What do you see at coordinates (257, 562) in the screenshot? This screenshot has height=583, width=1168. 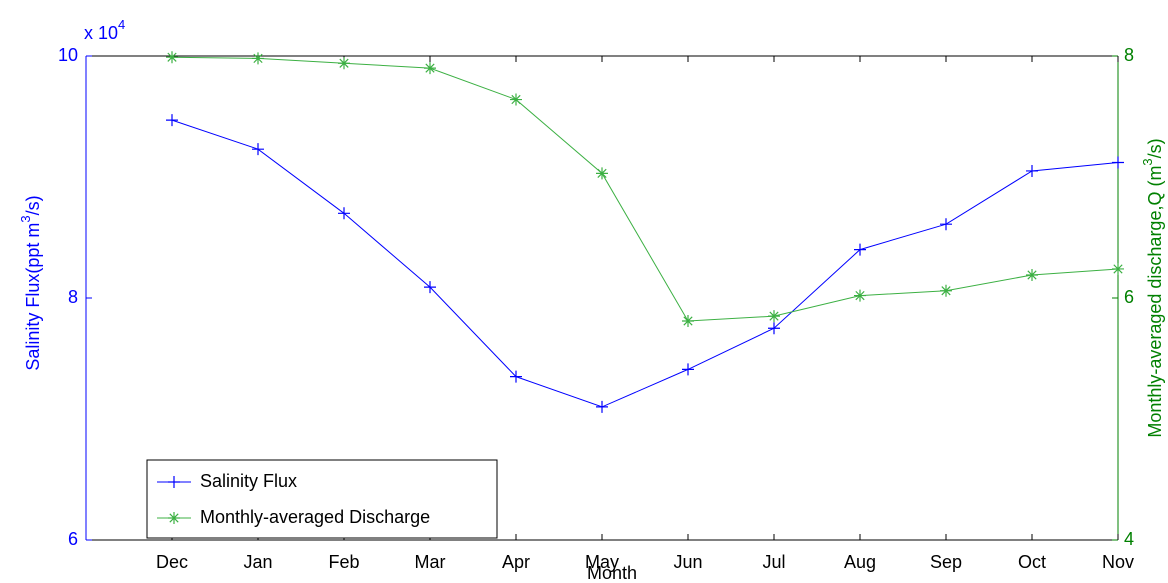 I see `x-tick-label: Jan` at bounding box center [257, 562].